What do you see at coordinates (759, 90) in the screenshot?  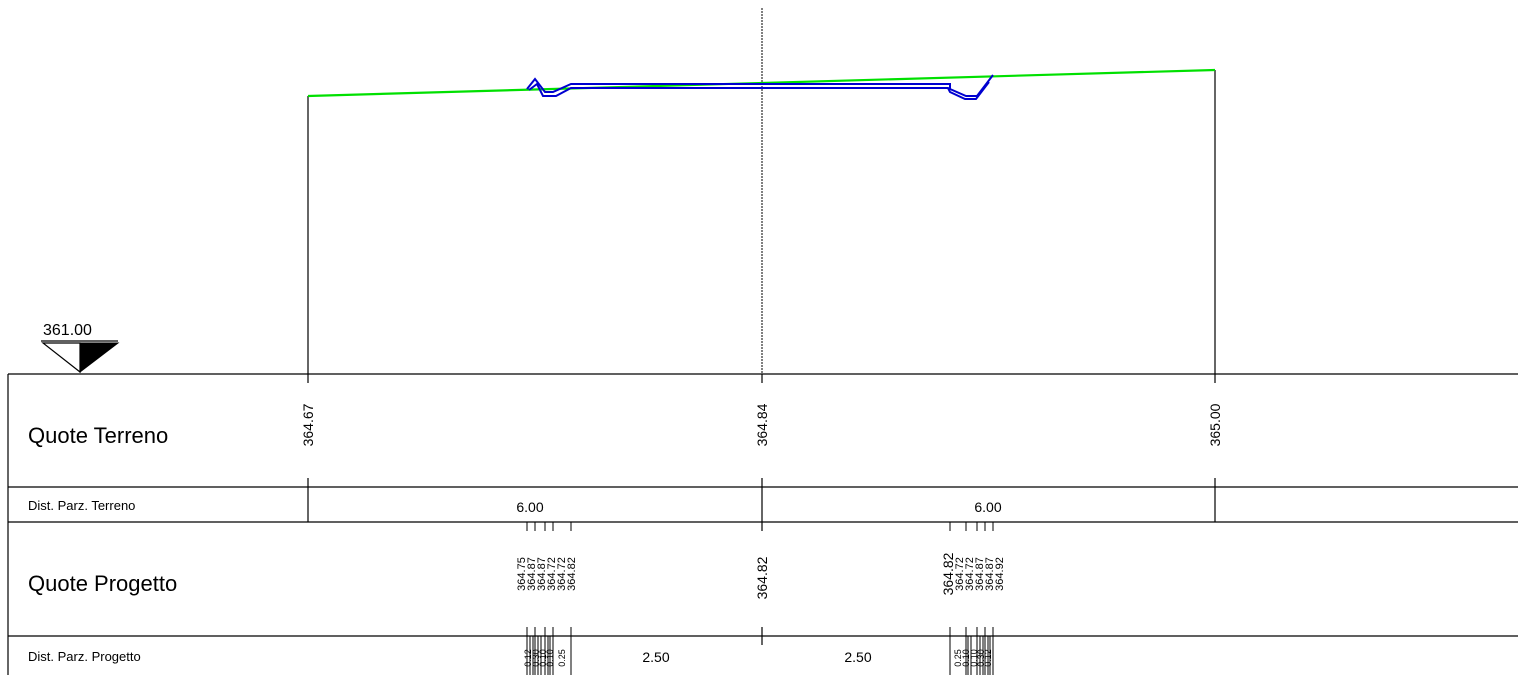 I see `project-section-lower` at bounding box center [759, 90].